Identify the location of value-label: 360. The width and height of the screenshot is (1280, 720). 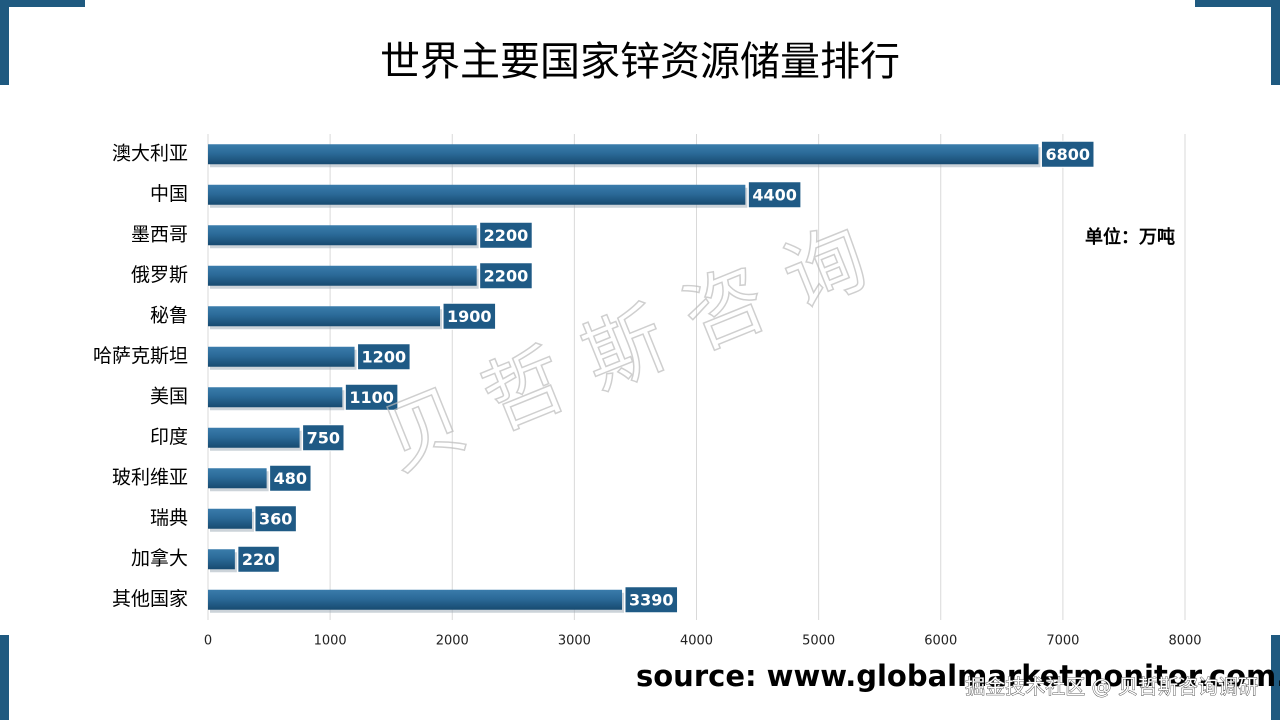
(275, 518).